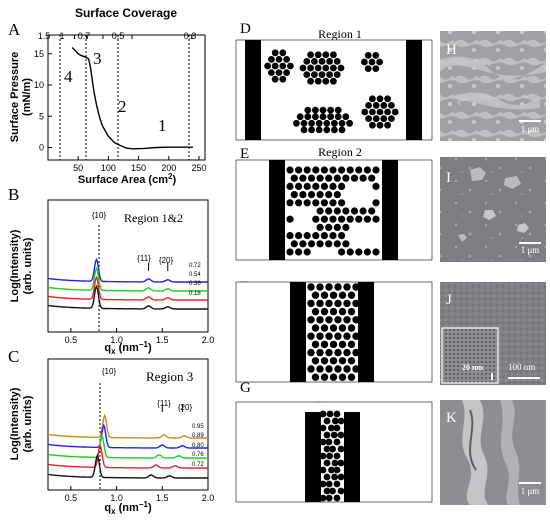 The width and height of the screenshot is (550, 524). Describe the element at coordinates (120, 104) in the screenshot. I see `panel-a-ticks: 50 100 150 200 250 0 5 10 15` at that location.